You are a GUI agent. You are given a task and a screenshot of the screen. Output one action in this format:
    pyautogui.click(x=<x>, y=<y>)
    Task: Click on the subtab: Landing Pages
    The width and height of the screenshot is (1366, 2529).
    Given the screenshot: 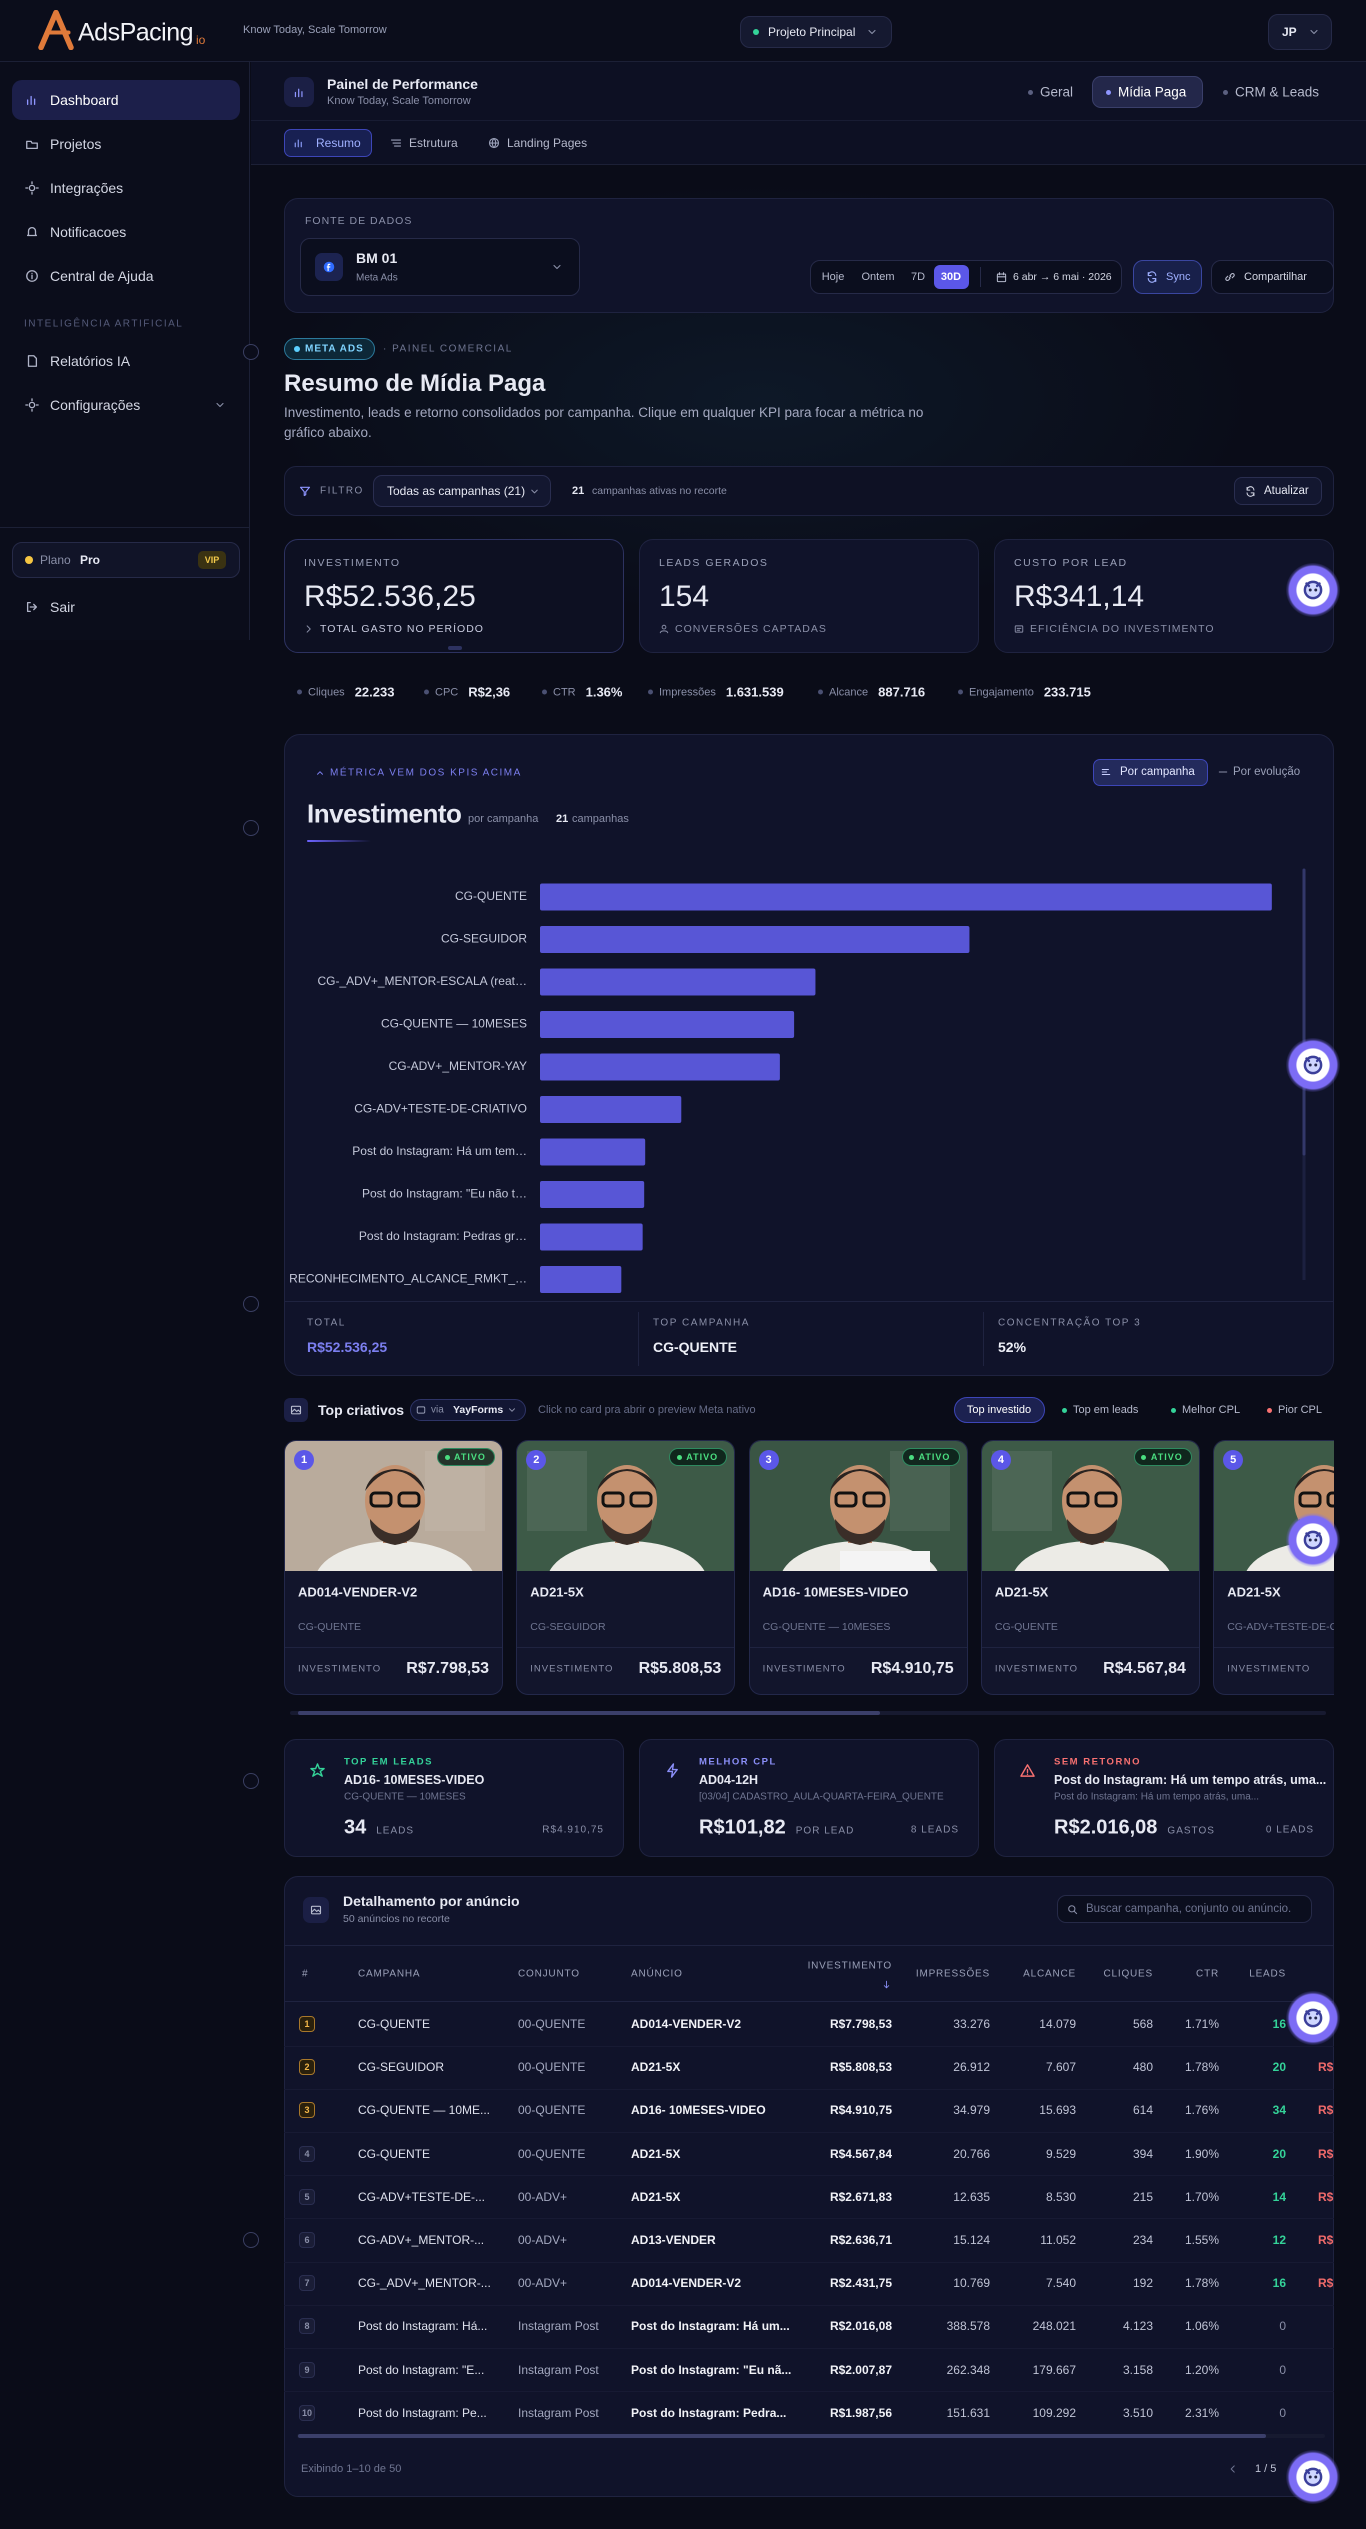 What is the action you would take?
    pyautogui.click(x=547, y=143)
    